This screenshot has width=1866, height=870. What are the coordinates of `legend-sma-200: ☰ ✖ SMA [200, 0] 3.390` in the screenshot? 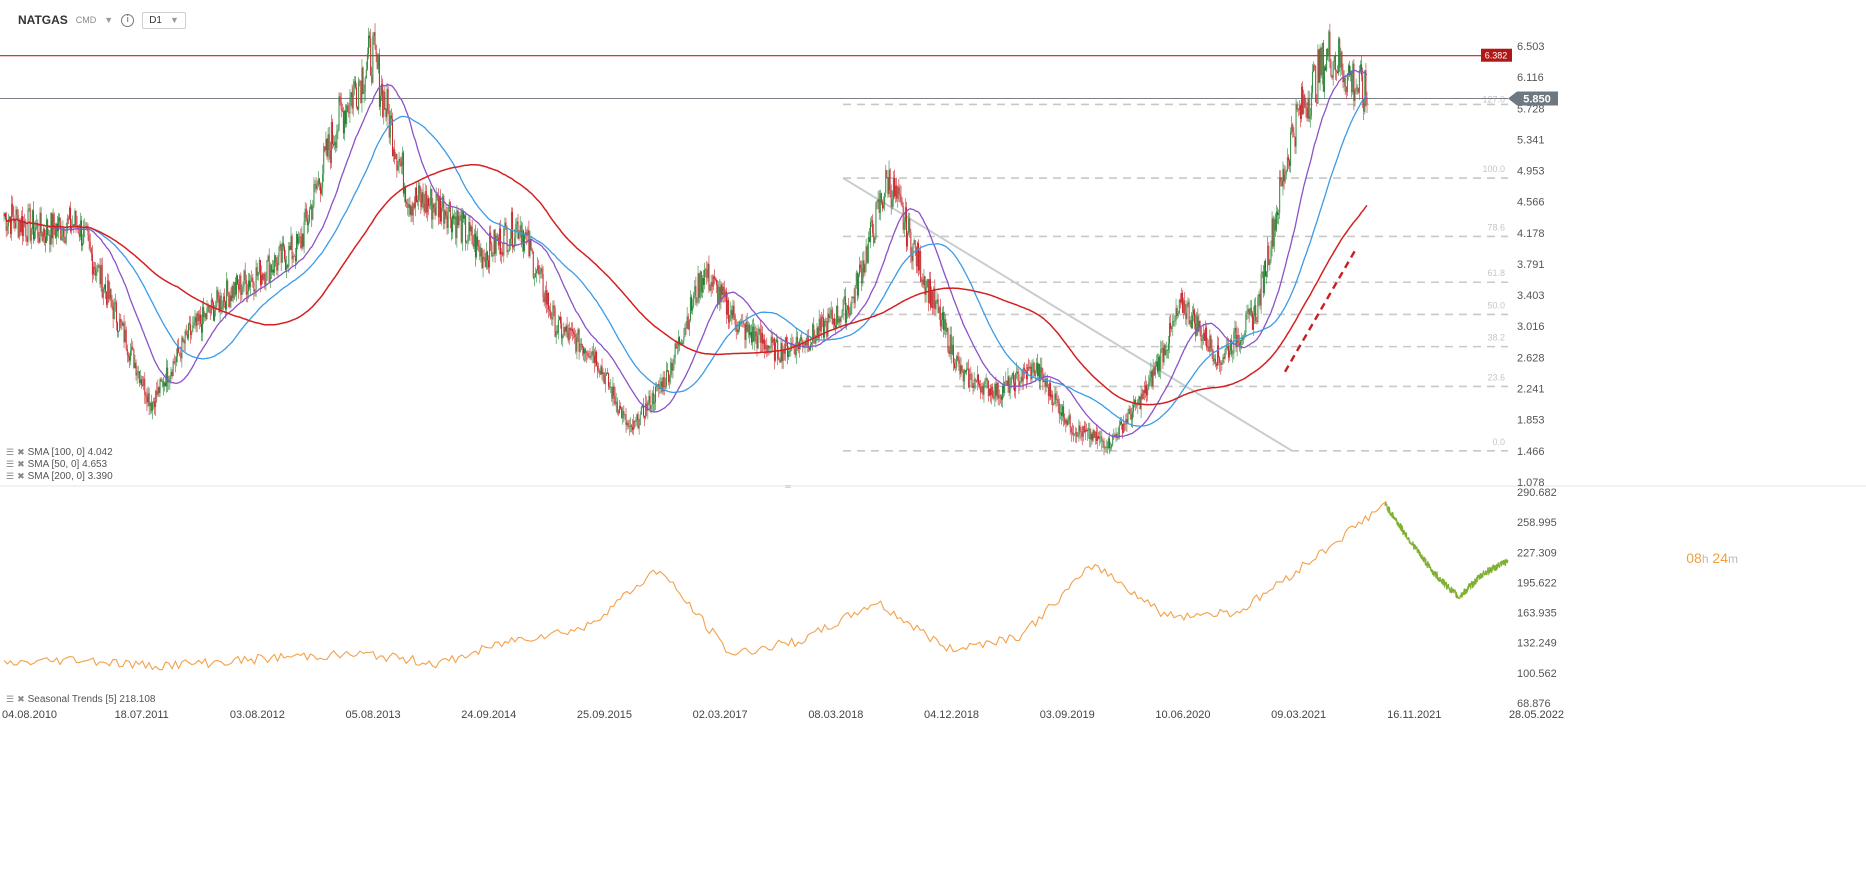 It's located at (59, 476).